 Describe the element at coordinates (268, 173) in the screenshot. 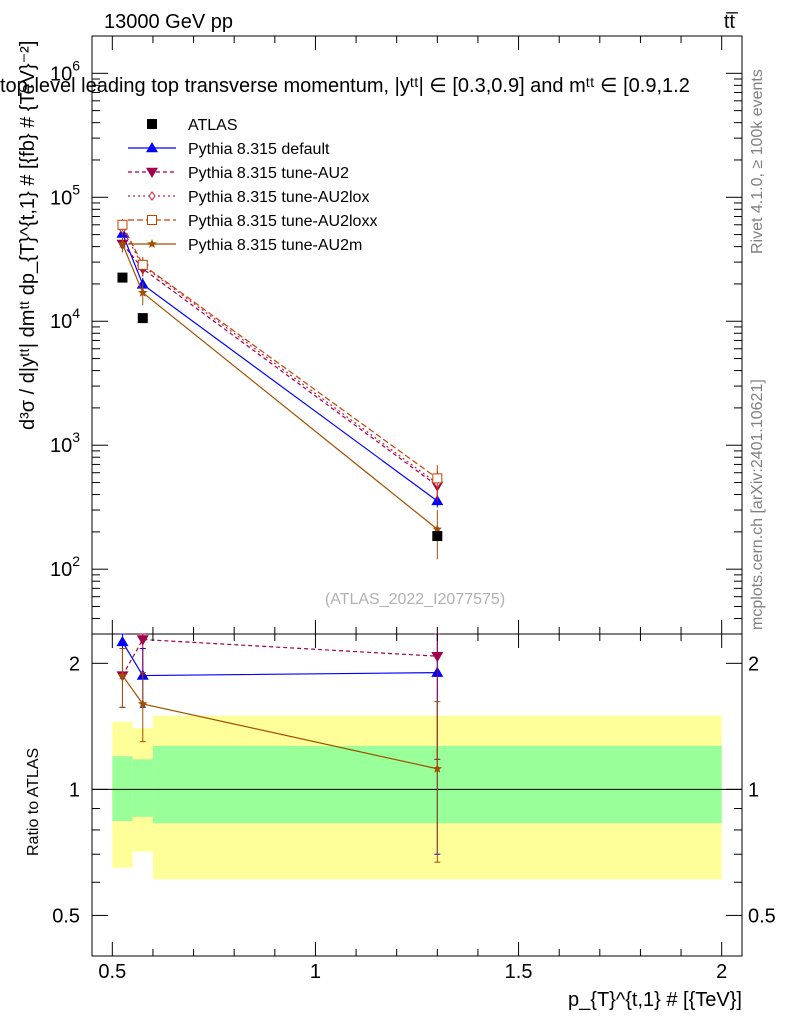

I see `legend-label: Pythia 8.315 tune-AU2` at that location.